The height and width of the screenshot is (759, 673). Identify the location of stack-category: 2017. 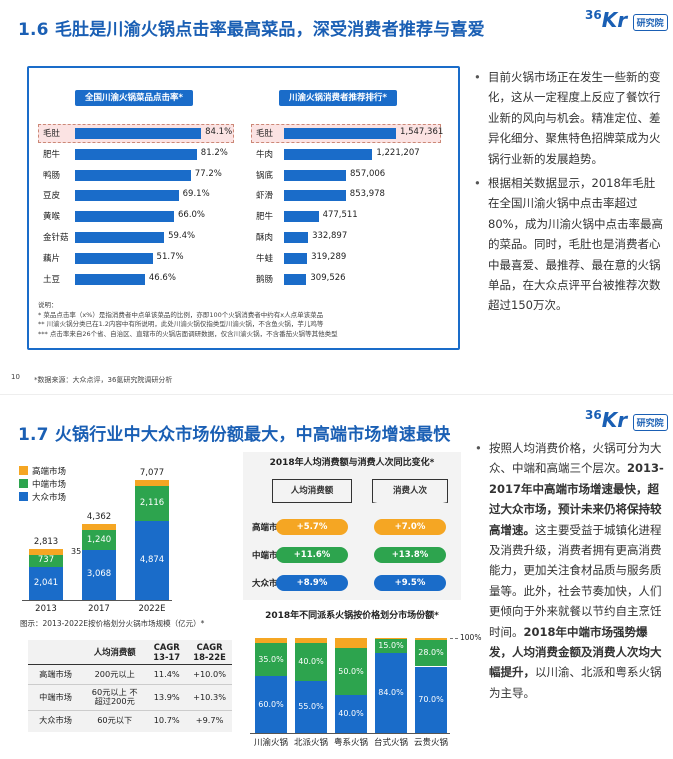
(99, 609).